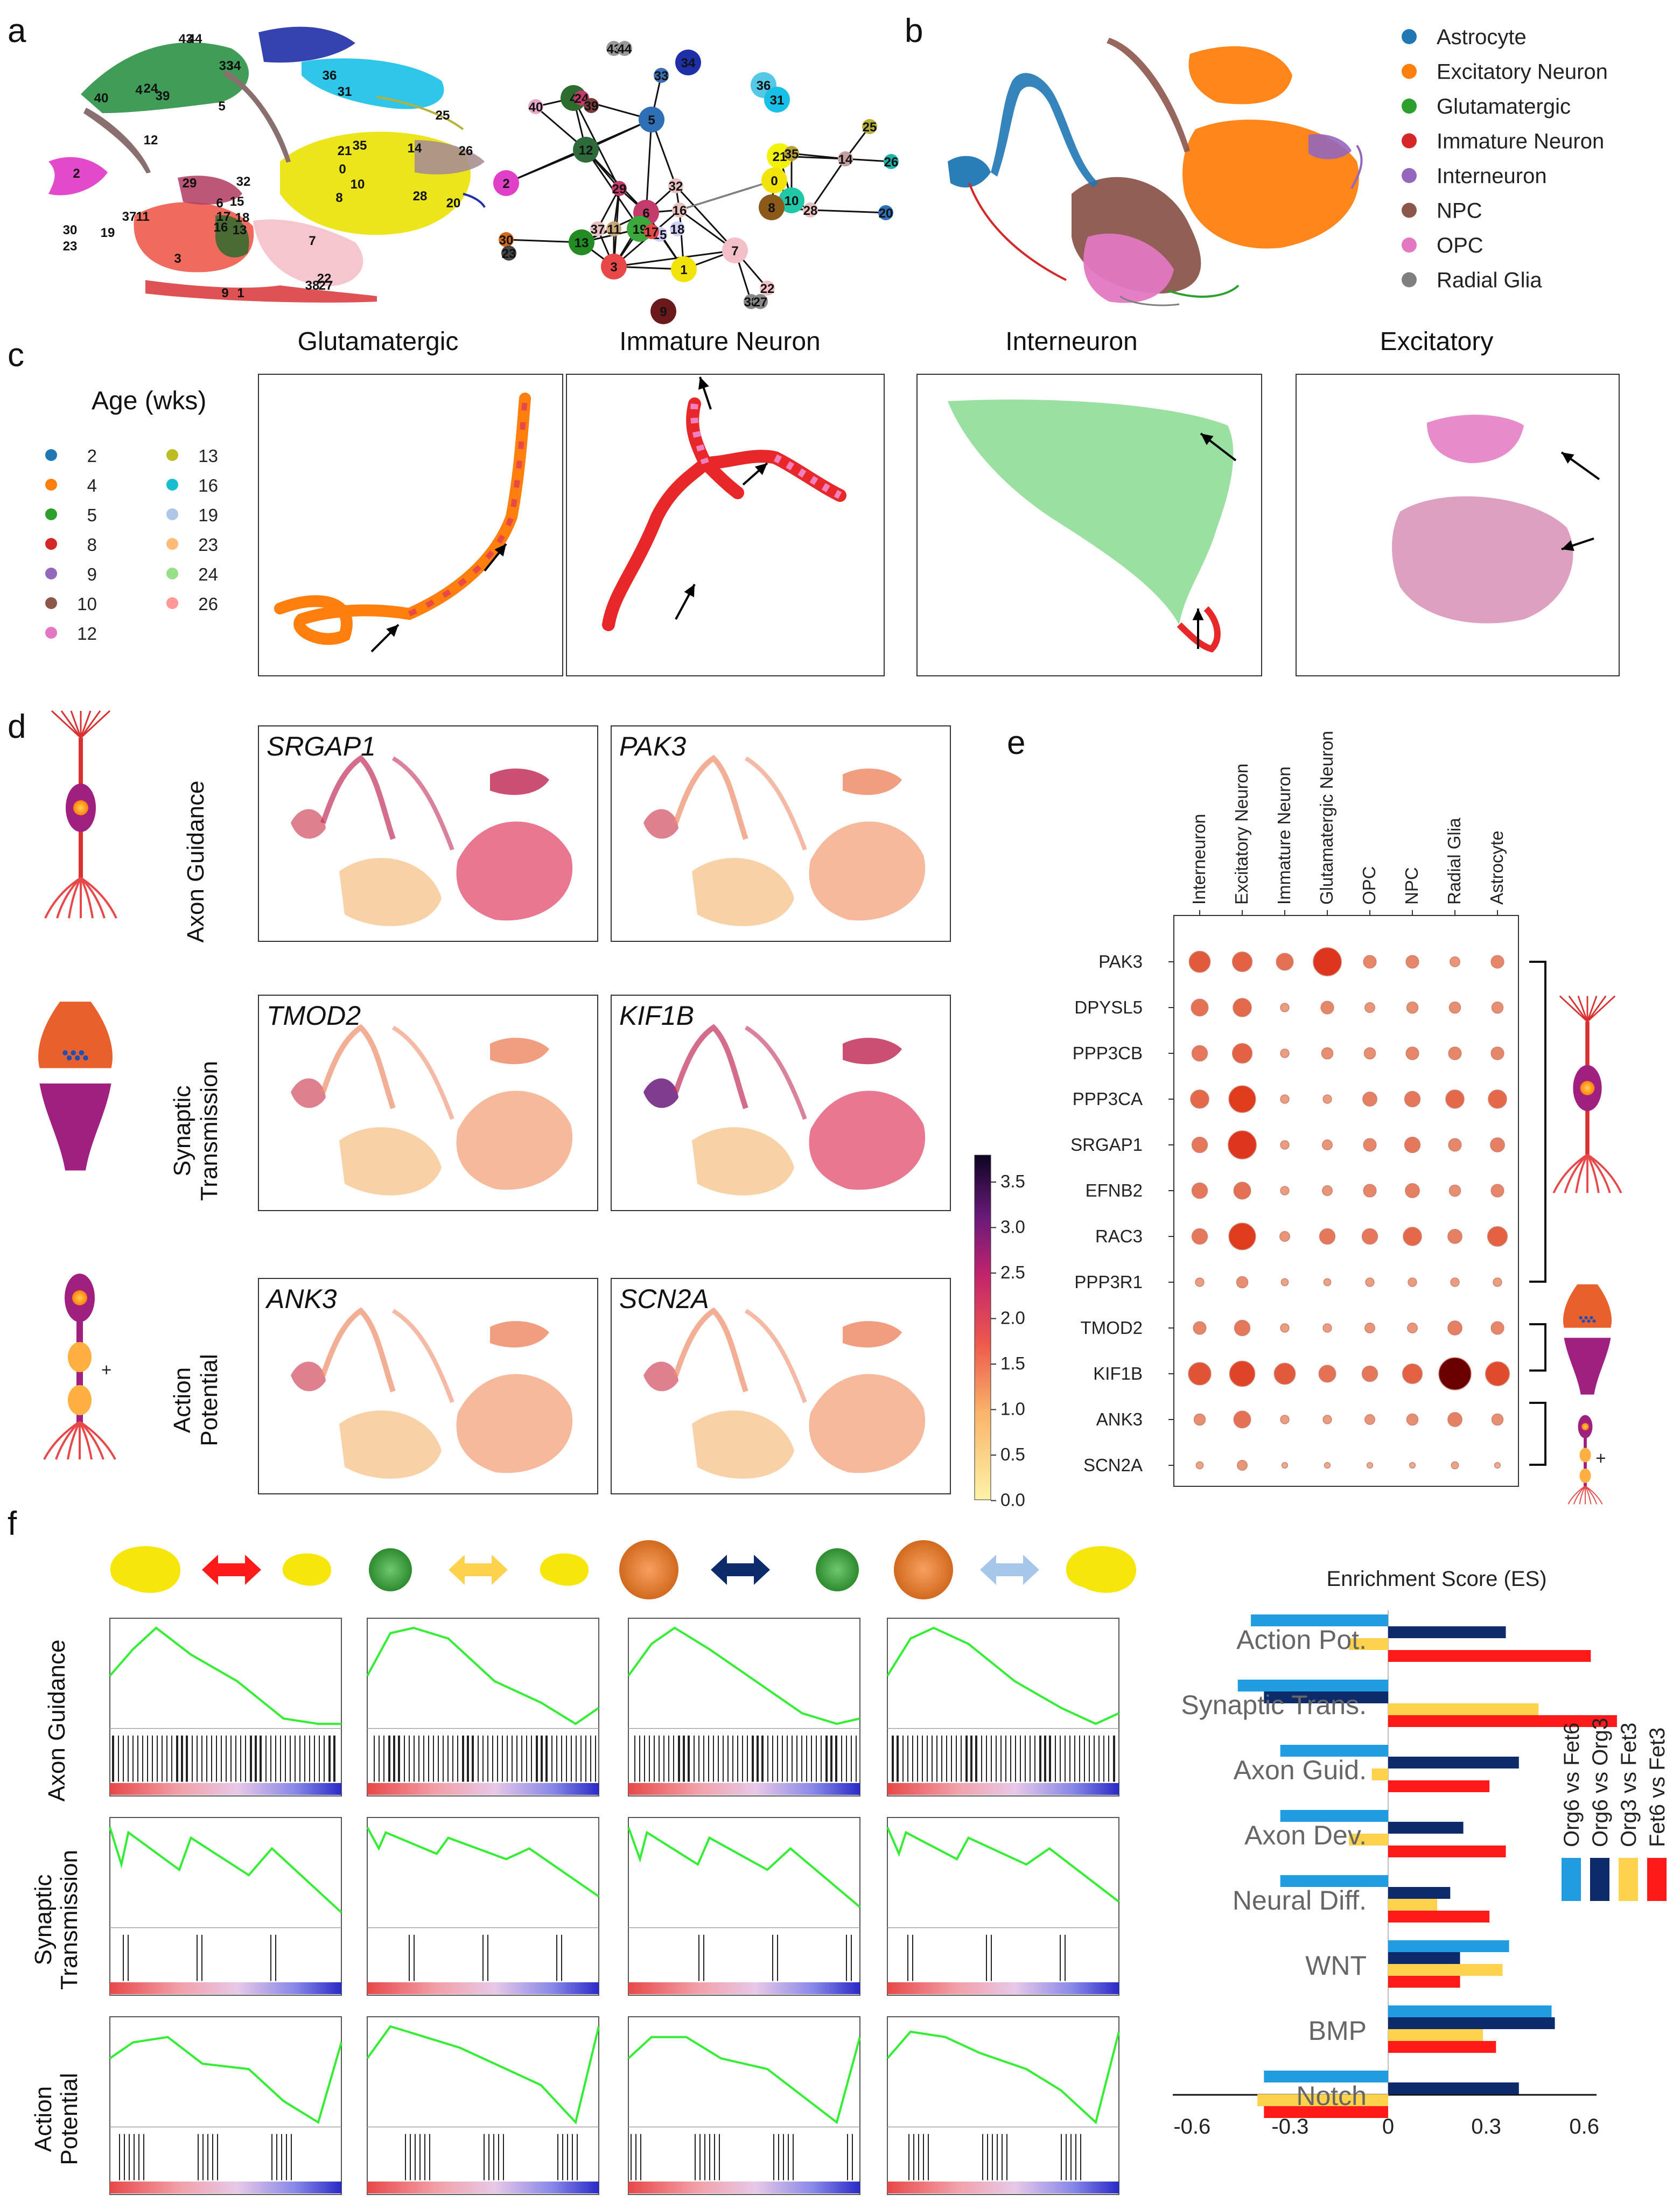  Describe the element at coordinates (664, 1299) in the screenshot. I see `gene-name: SCN2A` at that location.